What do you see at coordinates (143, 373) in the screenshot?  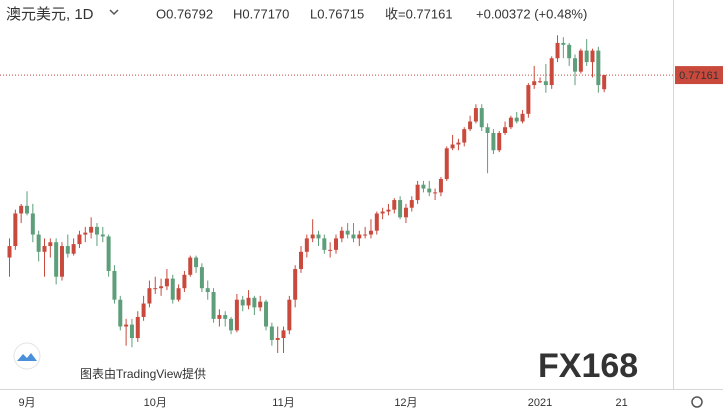 I see `watermark: 图表由TradingView提供` at bounding box center [143, 373].